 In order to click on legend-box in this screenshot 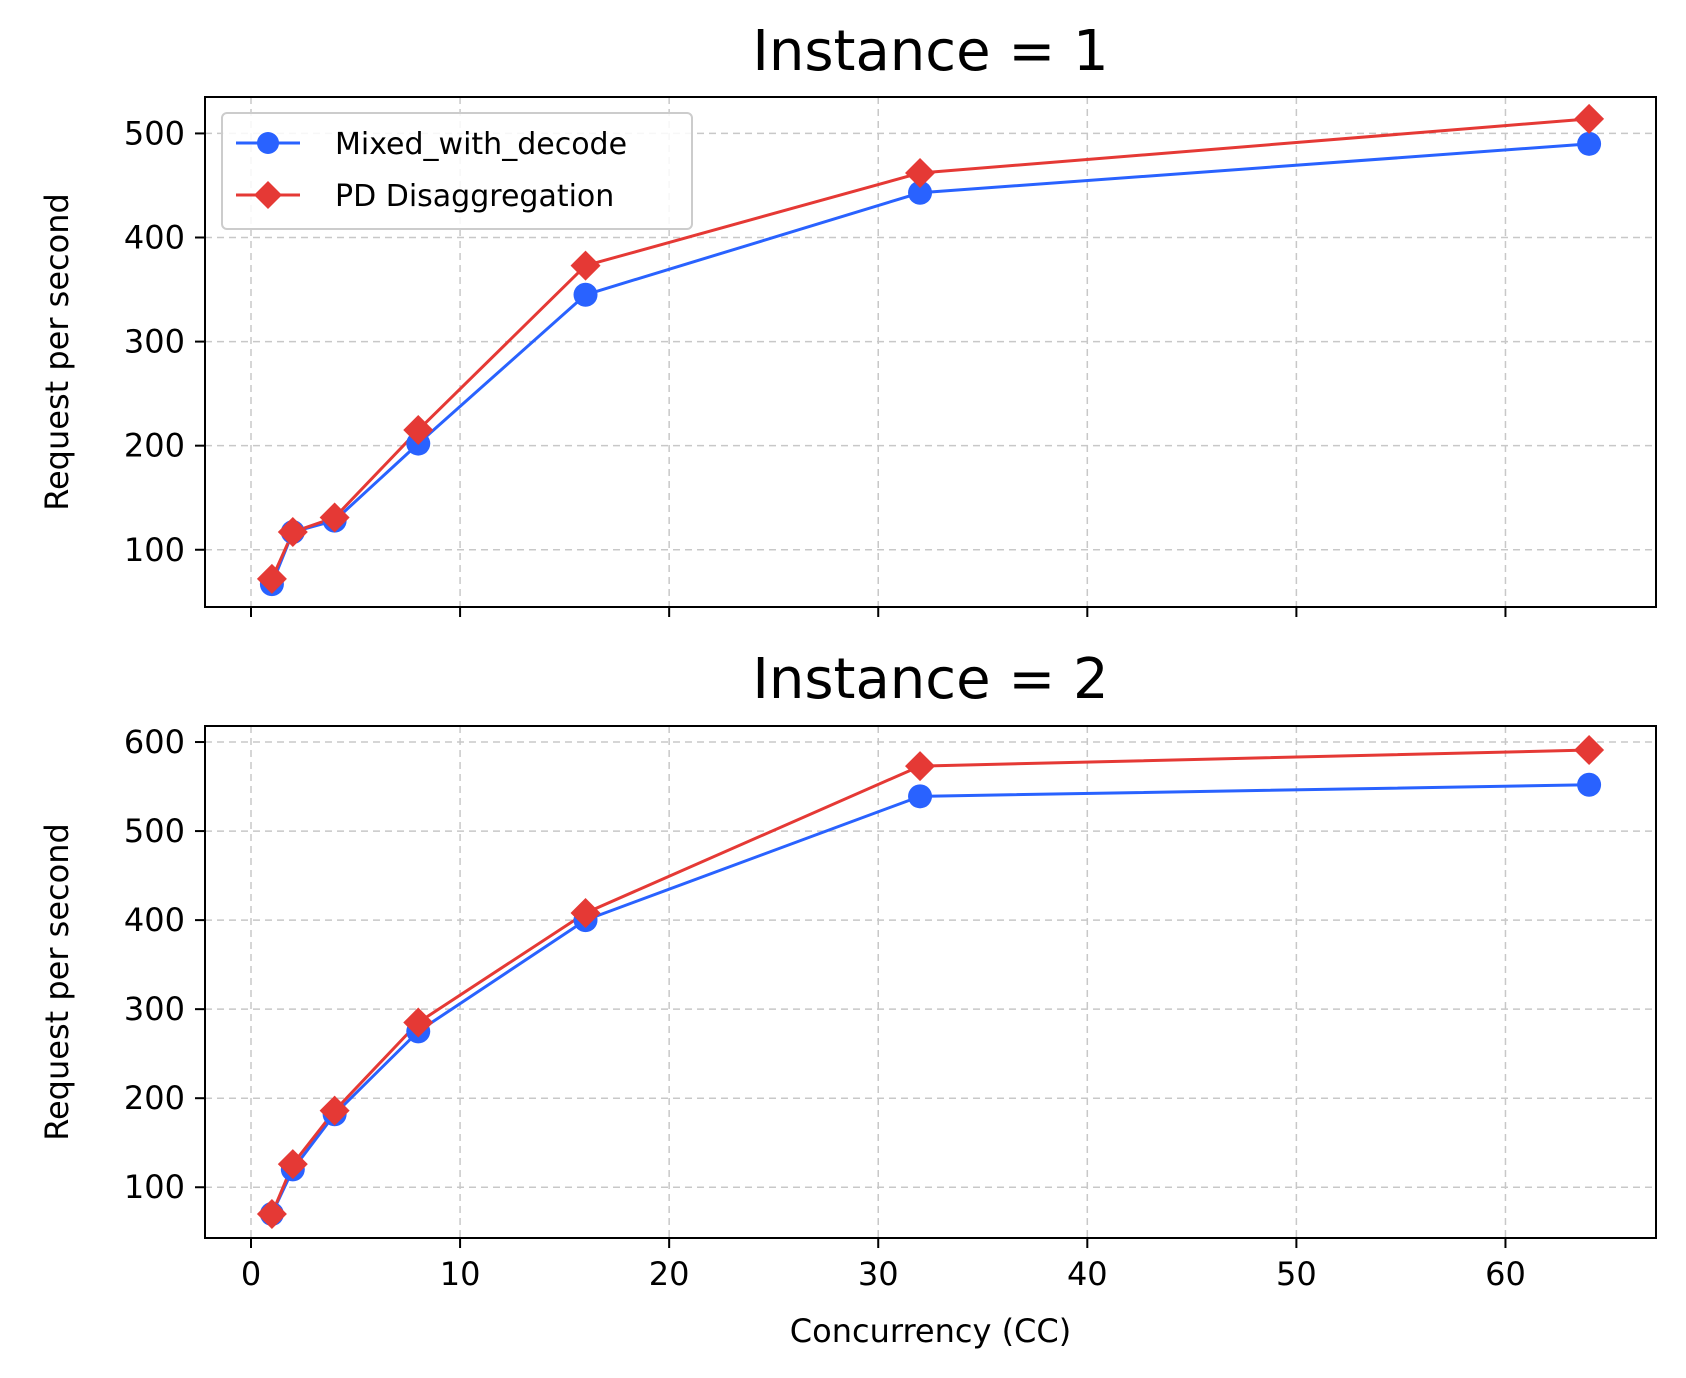, I will do `click(457, 171)`.